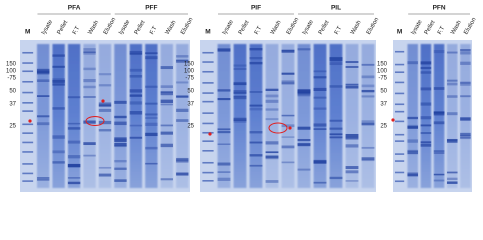 Image resolution: width=483 pixels, height=240 pixels. I want to click on group-title: PIF, so click(256, 8).